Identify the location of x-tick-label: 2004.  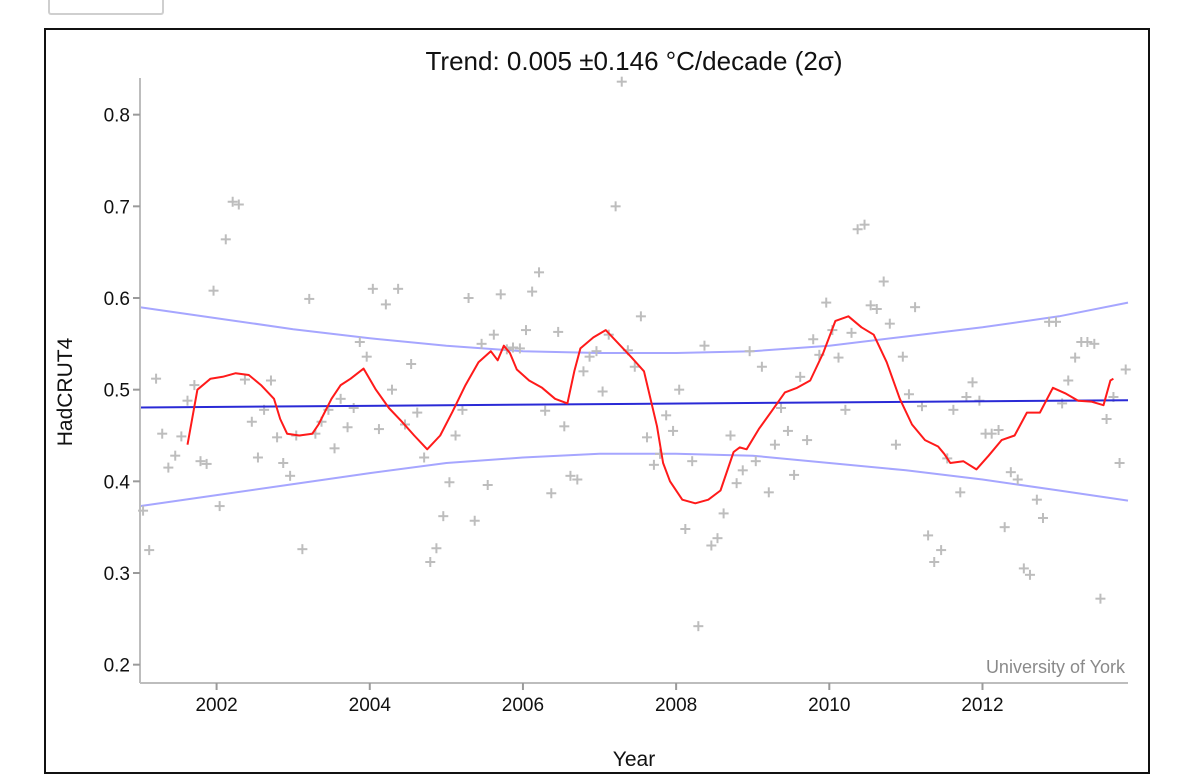
(370, 705).